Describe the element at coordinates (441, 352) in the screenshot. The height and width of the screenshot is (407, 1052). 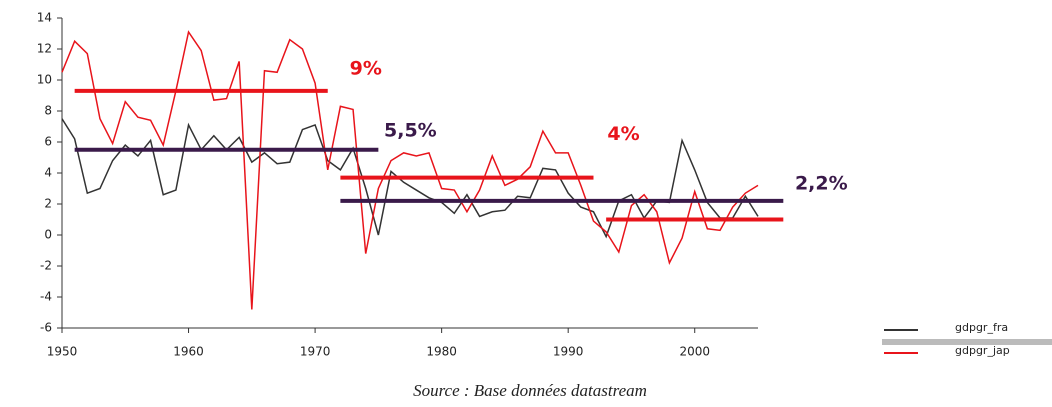
I see `x-tick-label: 1980` at that location.